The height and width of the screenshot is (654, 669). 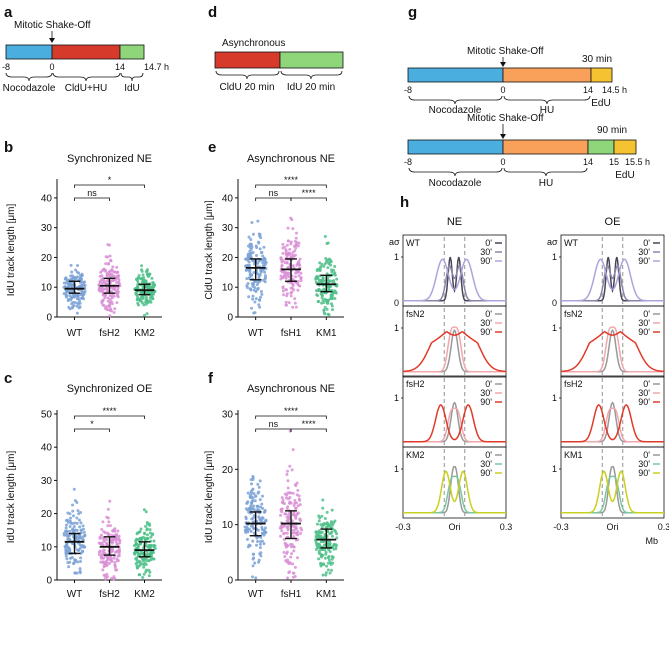 I want to click on row-label: KM1, so click(x=573, y=455).